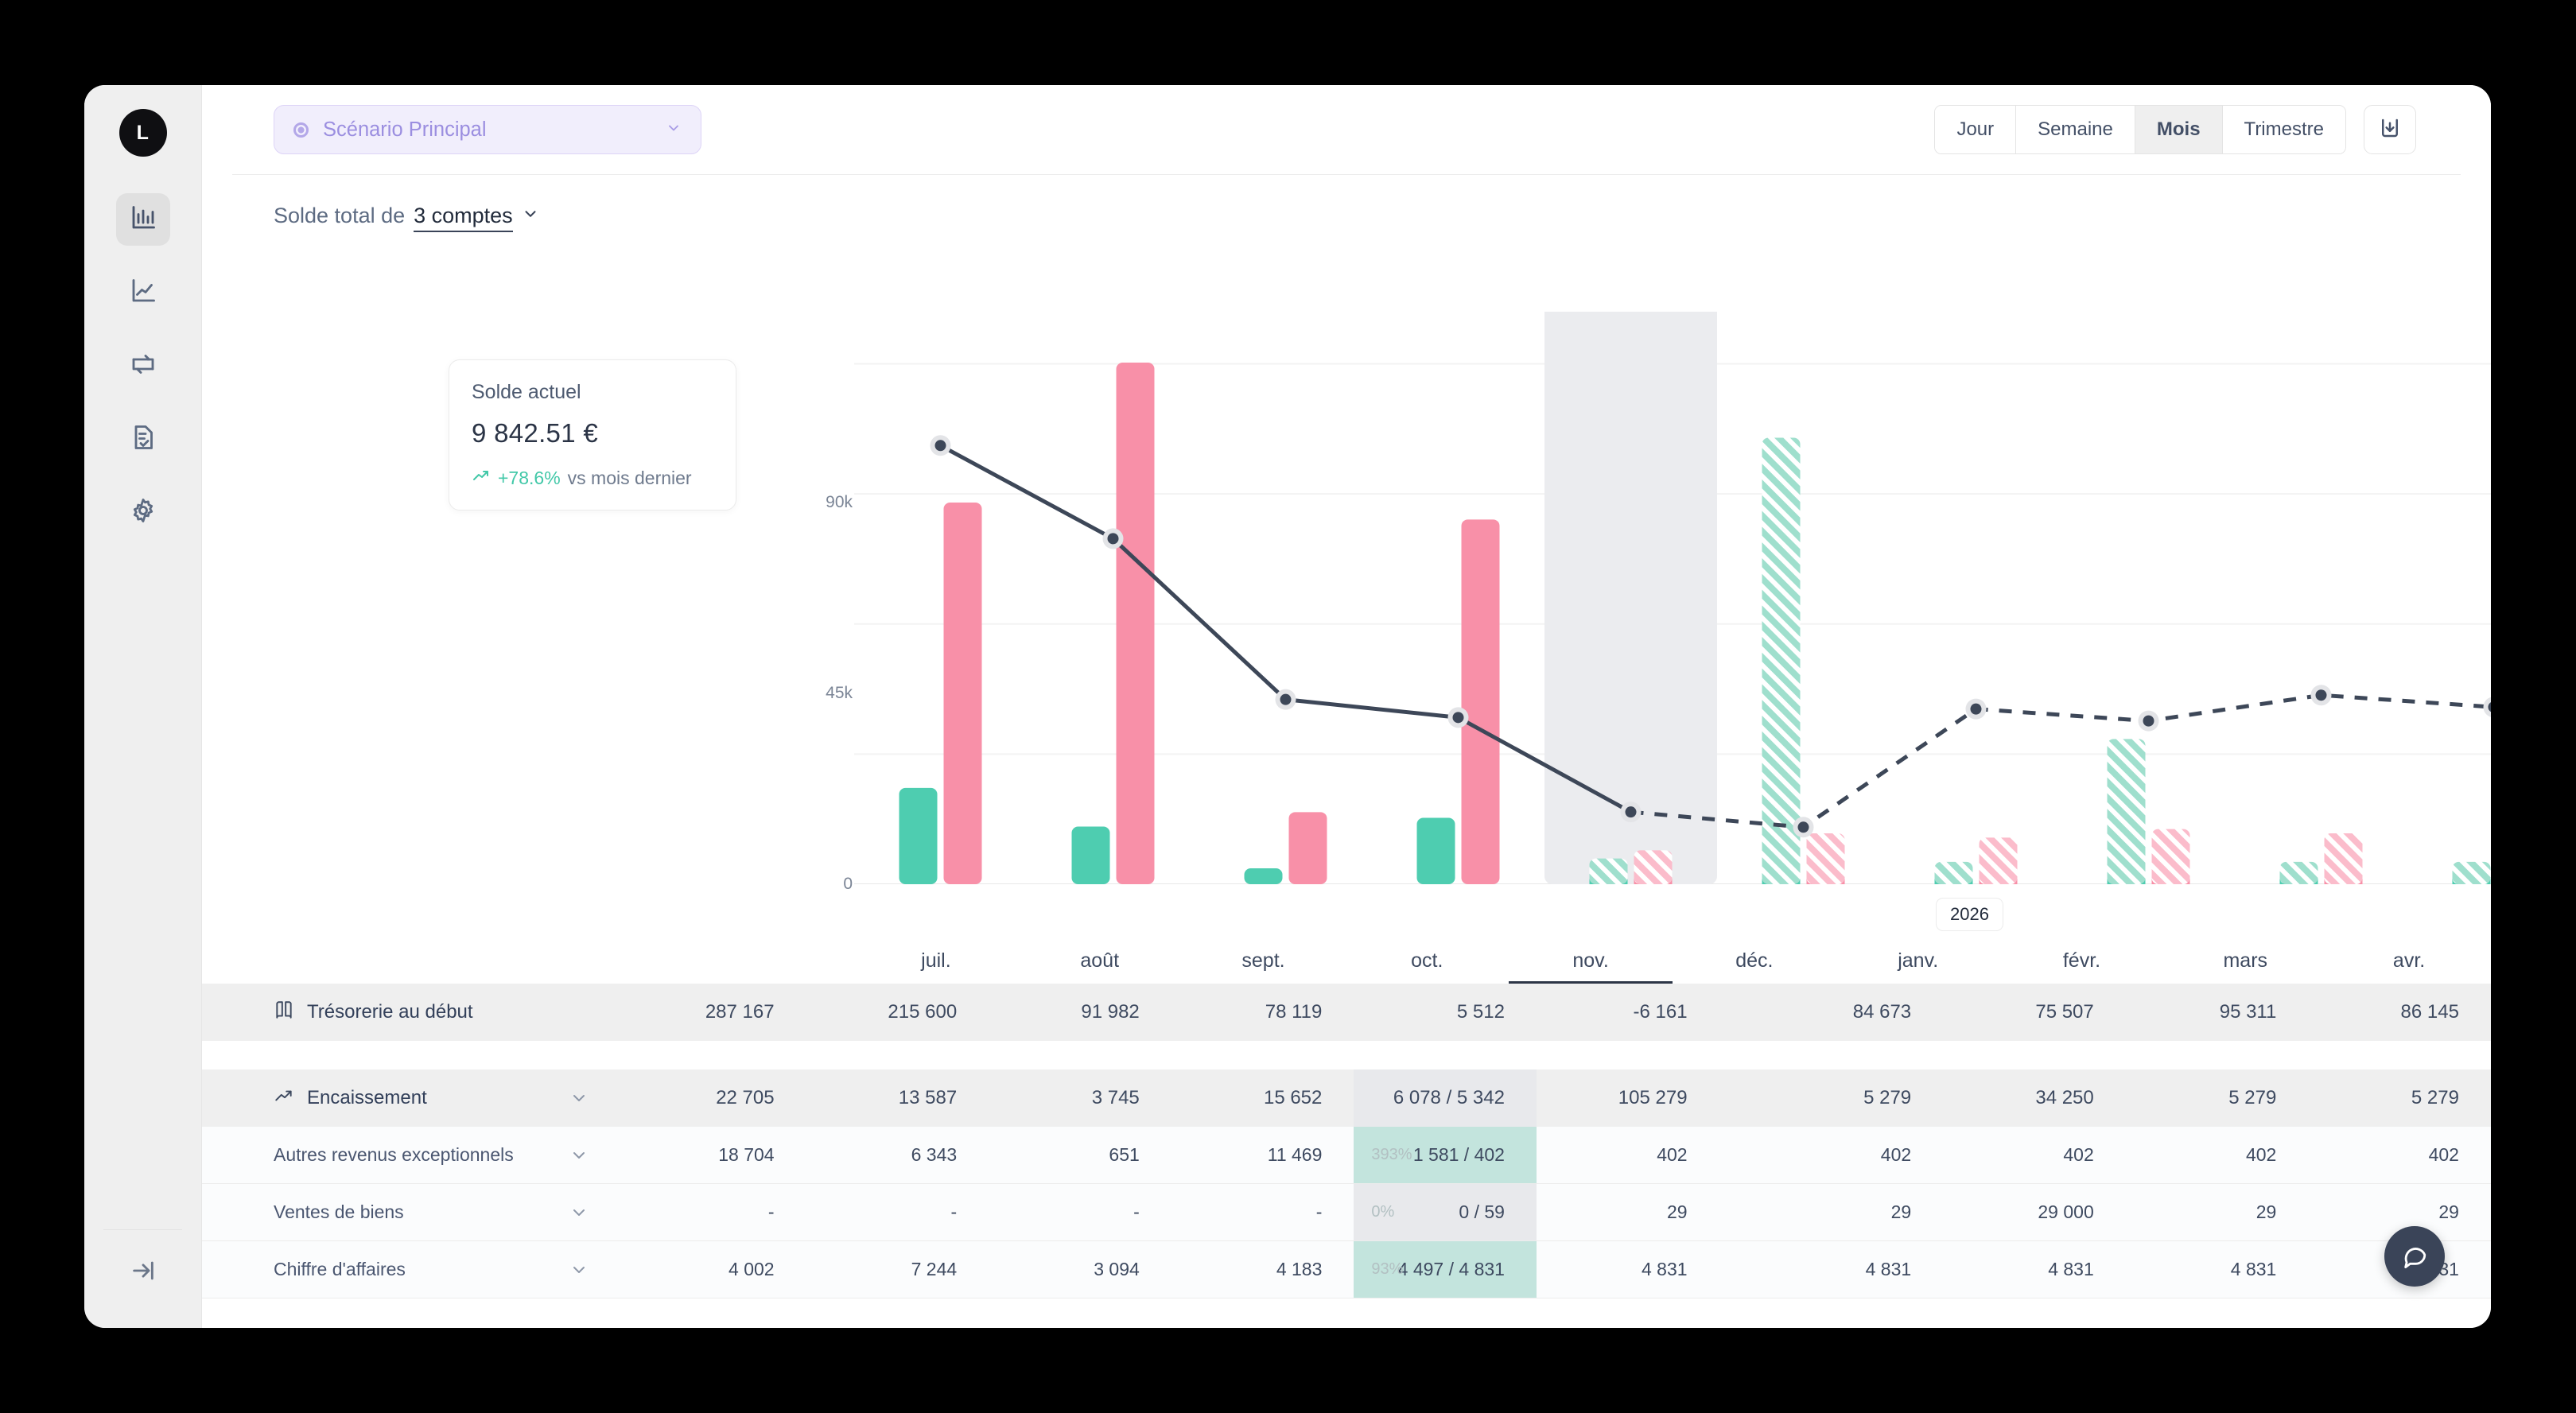 This screenshot has height=1413, width=2576. Describe the element at coordinates (2179, 129) in the screenshot. I see `tab-mois: Mois` at that location.